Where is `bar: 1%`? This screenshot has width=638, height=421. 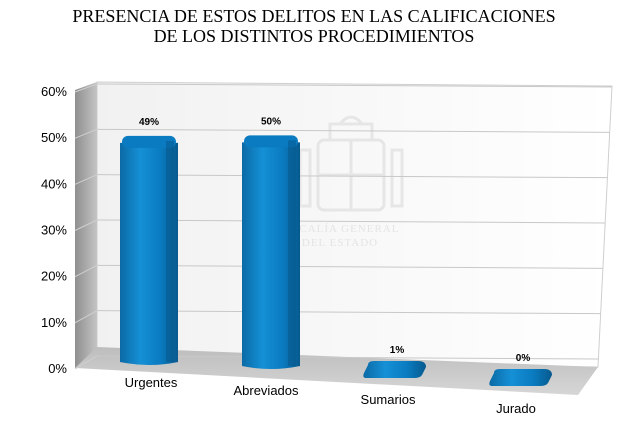 bar: 1% is located at coordinates (394, 361).